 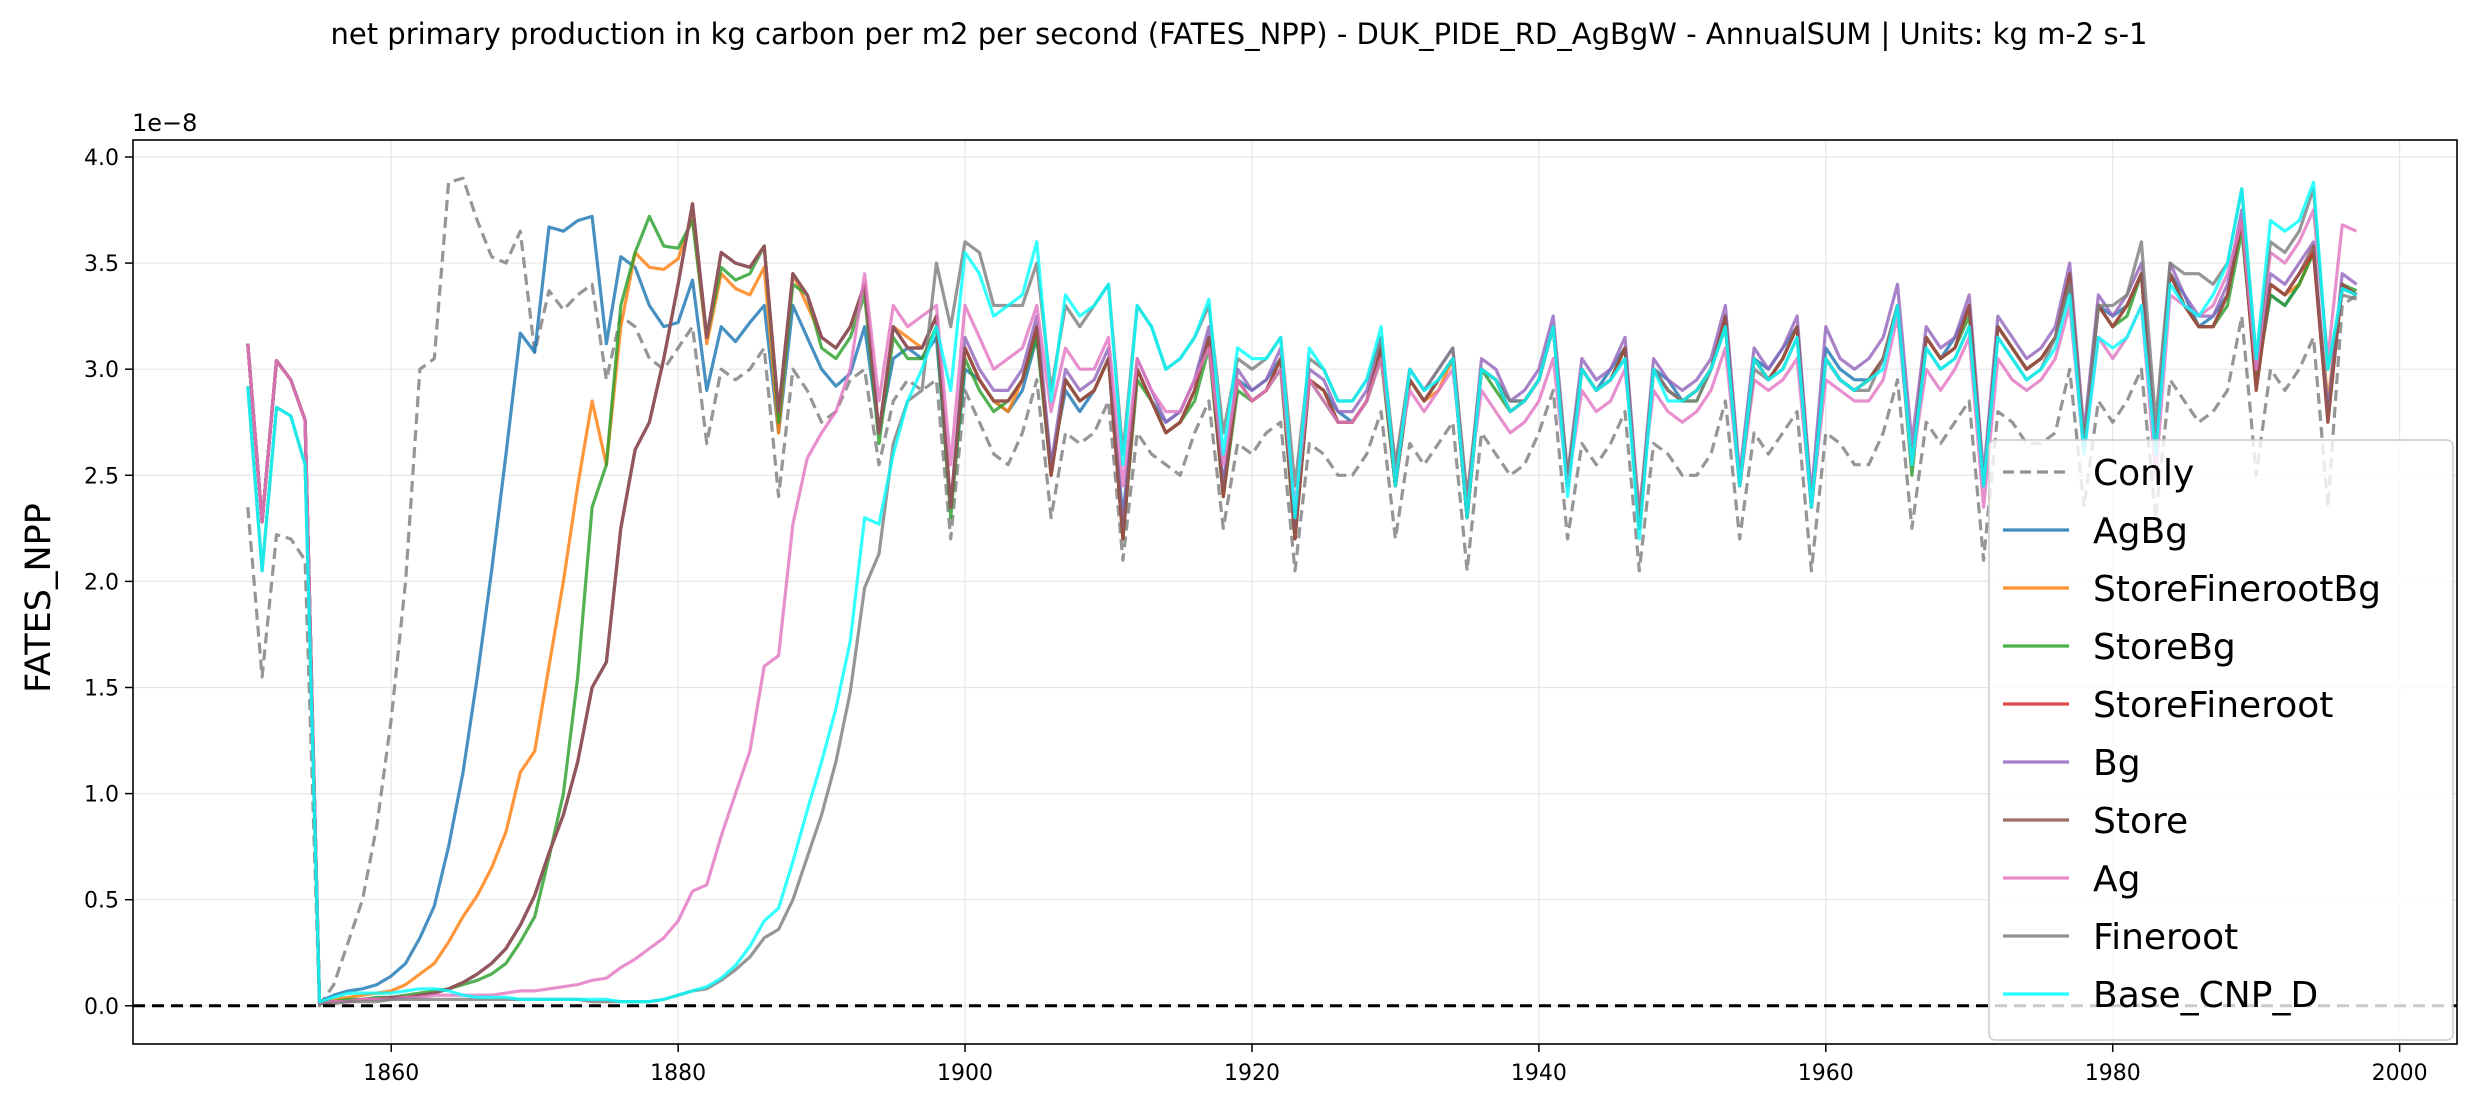 I want to click on legend-label-fineroot: Fineroot, so click(x=2165, y=937).